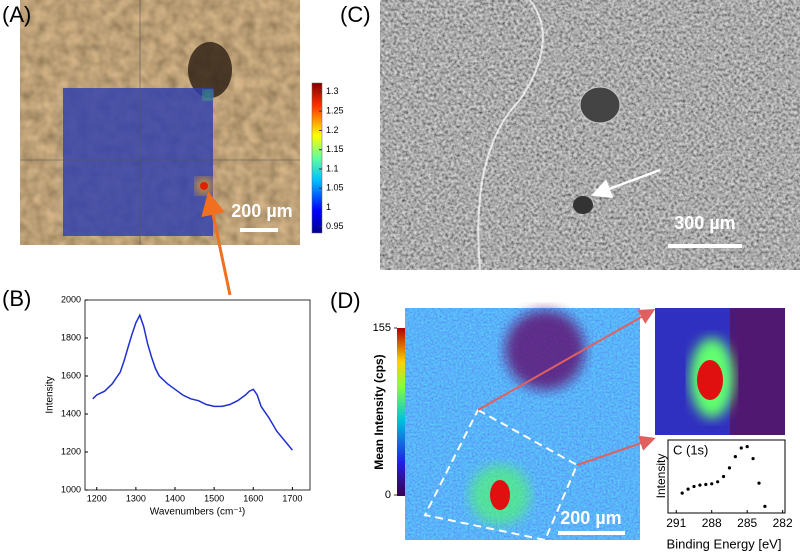 Image resolution: width=800 pixels, height=553 pixels. Describe the element at coordinates (197, 512) in the screenshot. I see `x-axis-label: Wavenumbers (cm⁻¹)` at that location.